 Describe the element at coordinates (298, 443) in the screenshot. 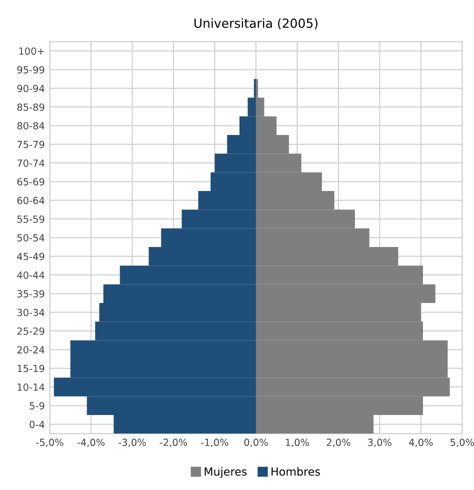

I see `x-tick-label: 1,0%` at that location.